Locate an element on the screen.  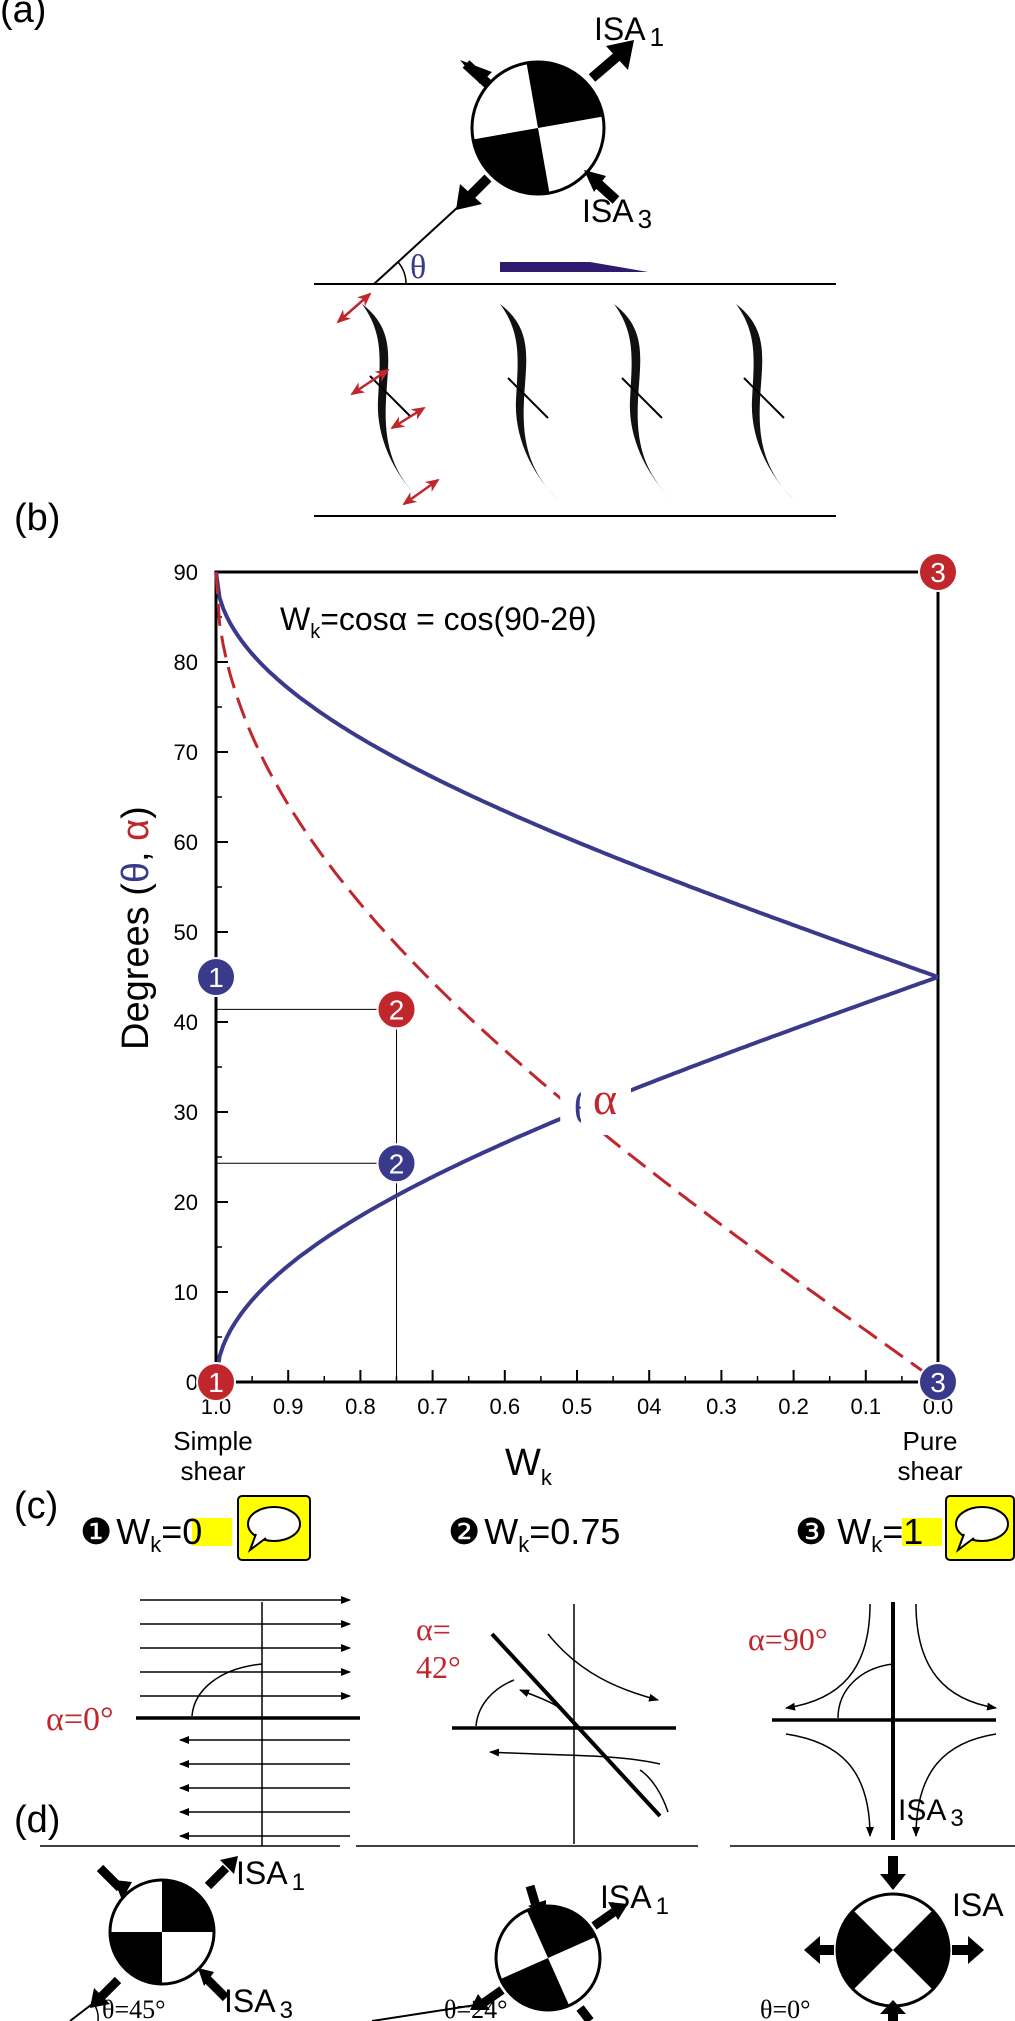
sigmoidal-veins is located at coordinates (578, 402).